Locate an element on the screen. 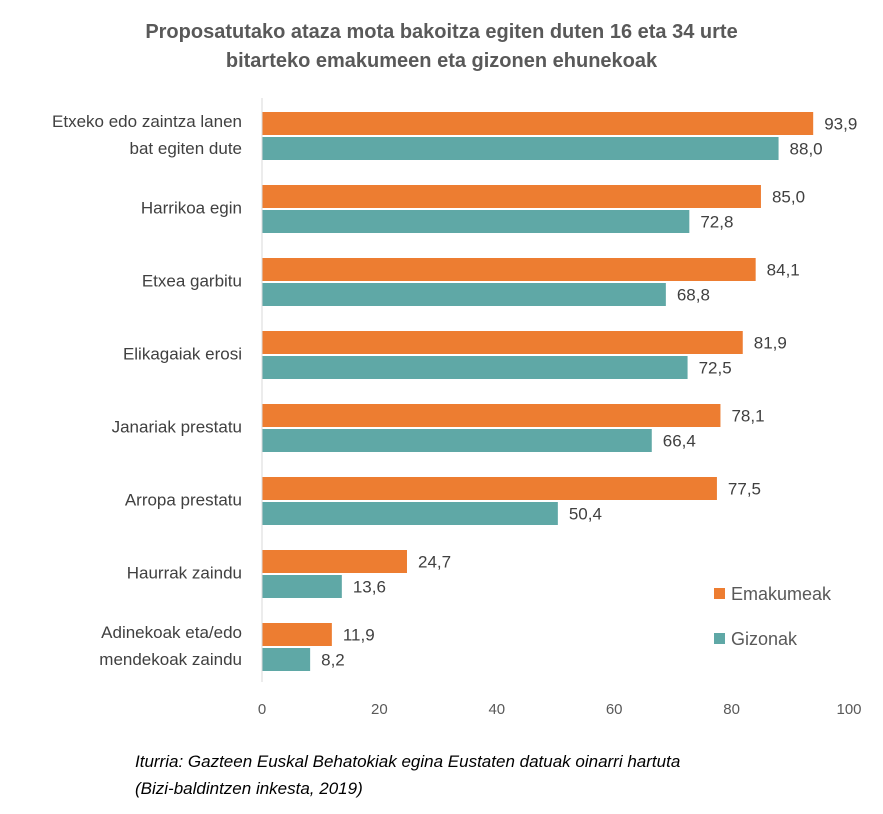  data-label: 24,7 is located at coordinates (434, 562).